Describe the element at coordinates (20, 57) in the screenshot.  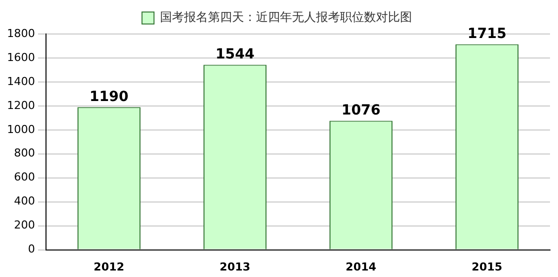
I see `y-tick-label: 1600` at that location.